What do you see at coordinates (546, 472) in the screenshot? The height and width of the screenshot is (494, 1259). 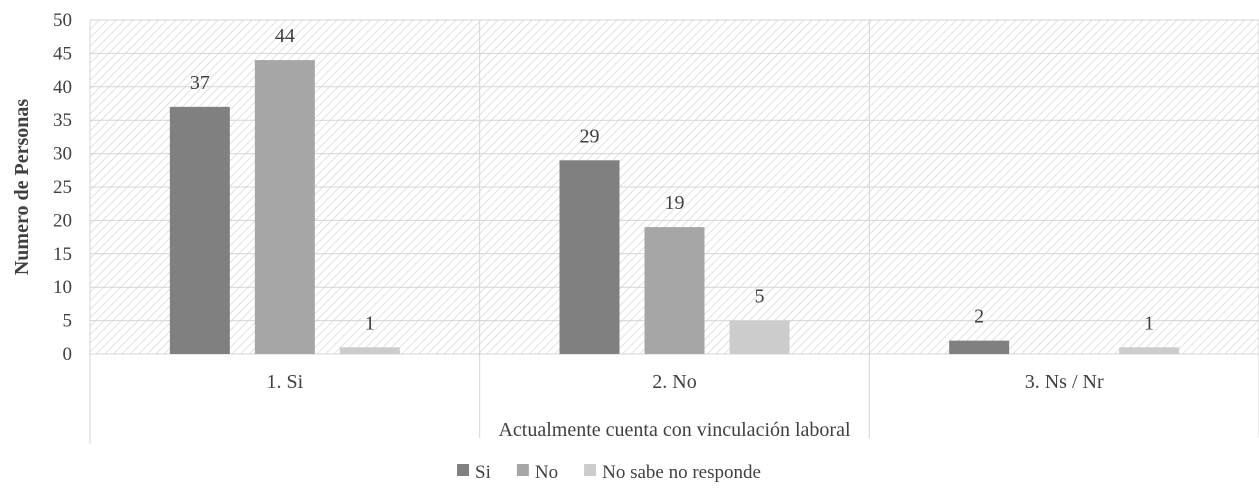 I see `legend-label: No` at bounding box center [546, 472].